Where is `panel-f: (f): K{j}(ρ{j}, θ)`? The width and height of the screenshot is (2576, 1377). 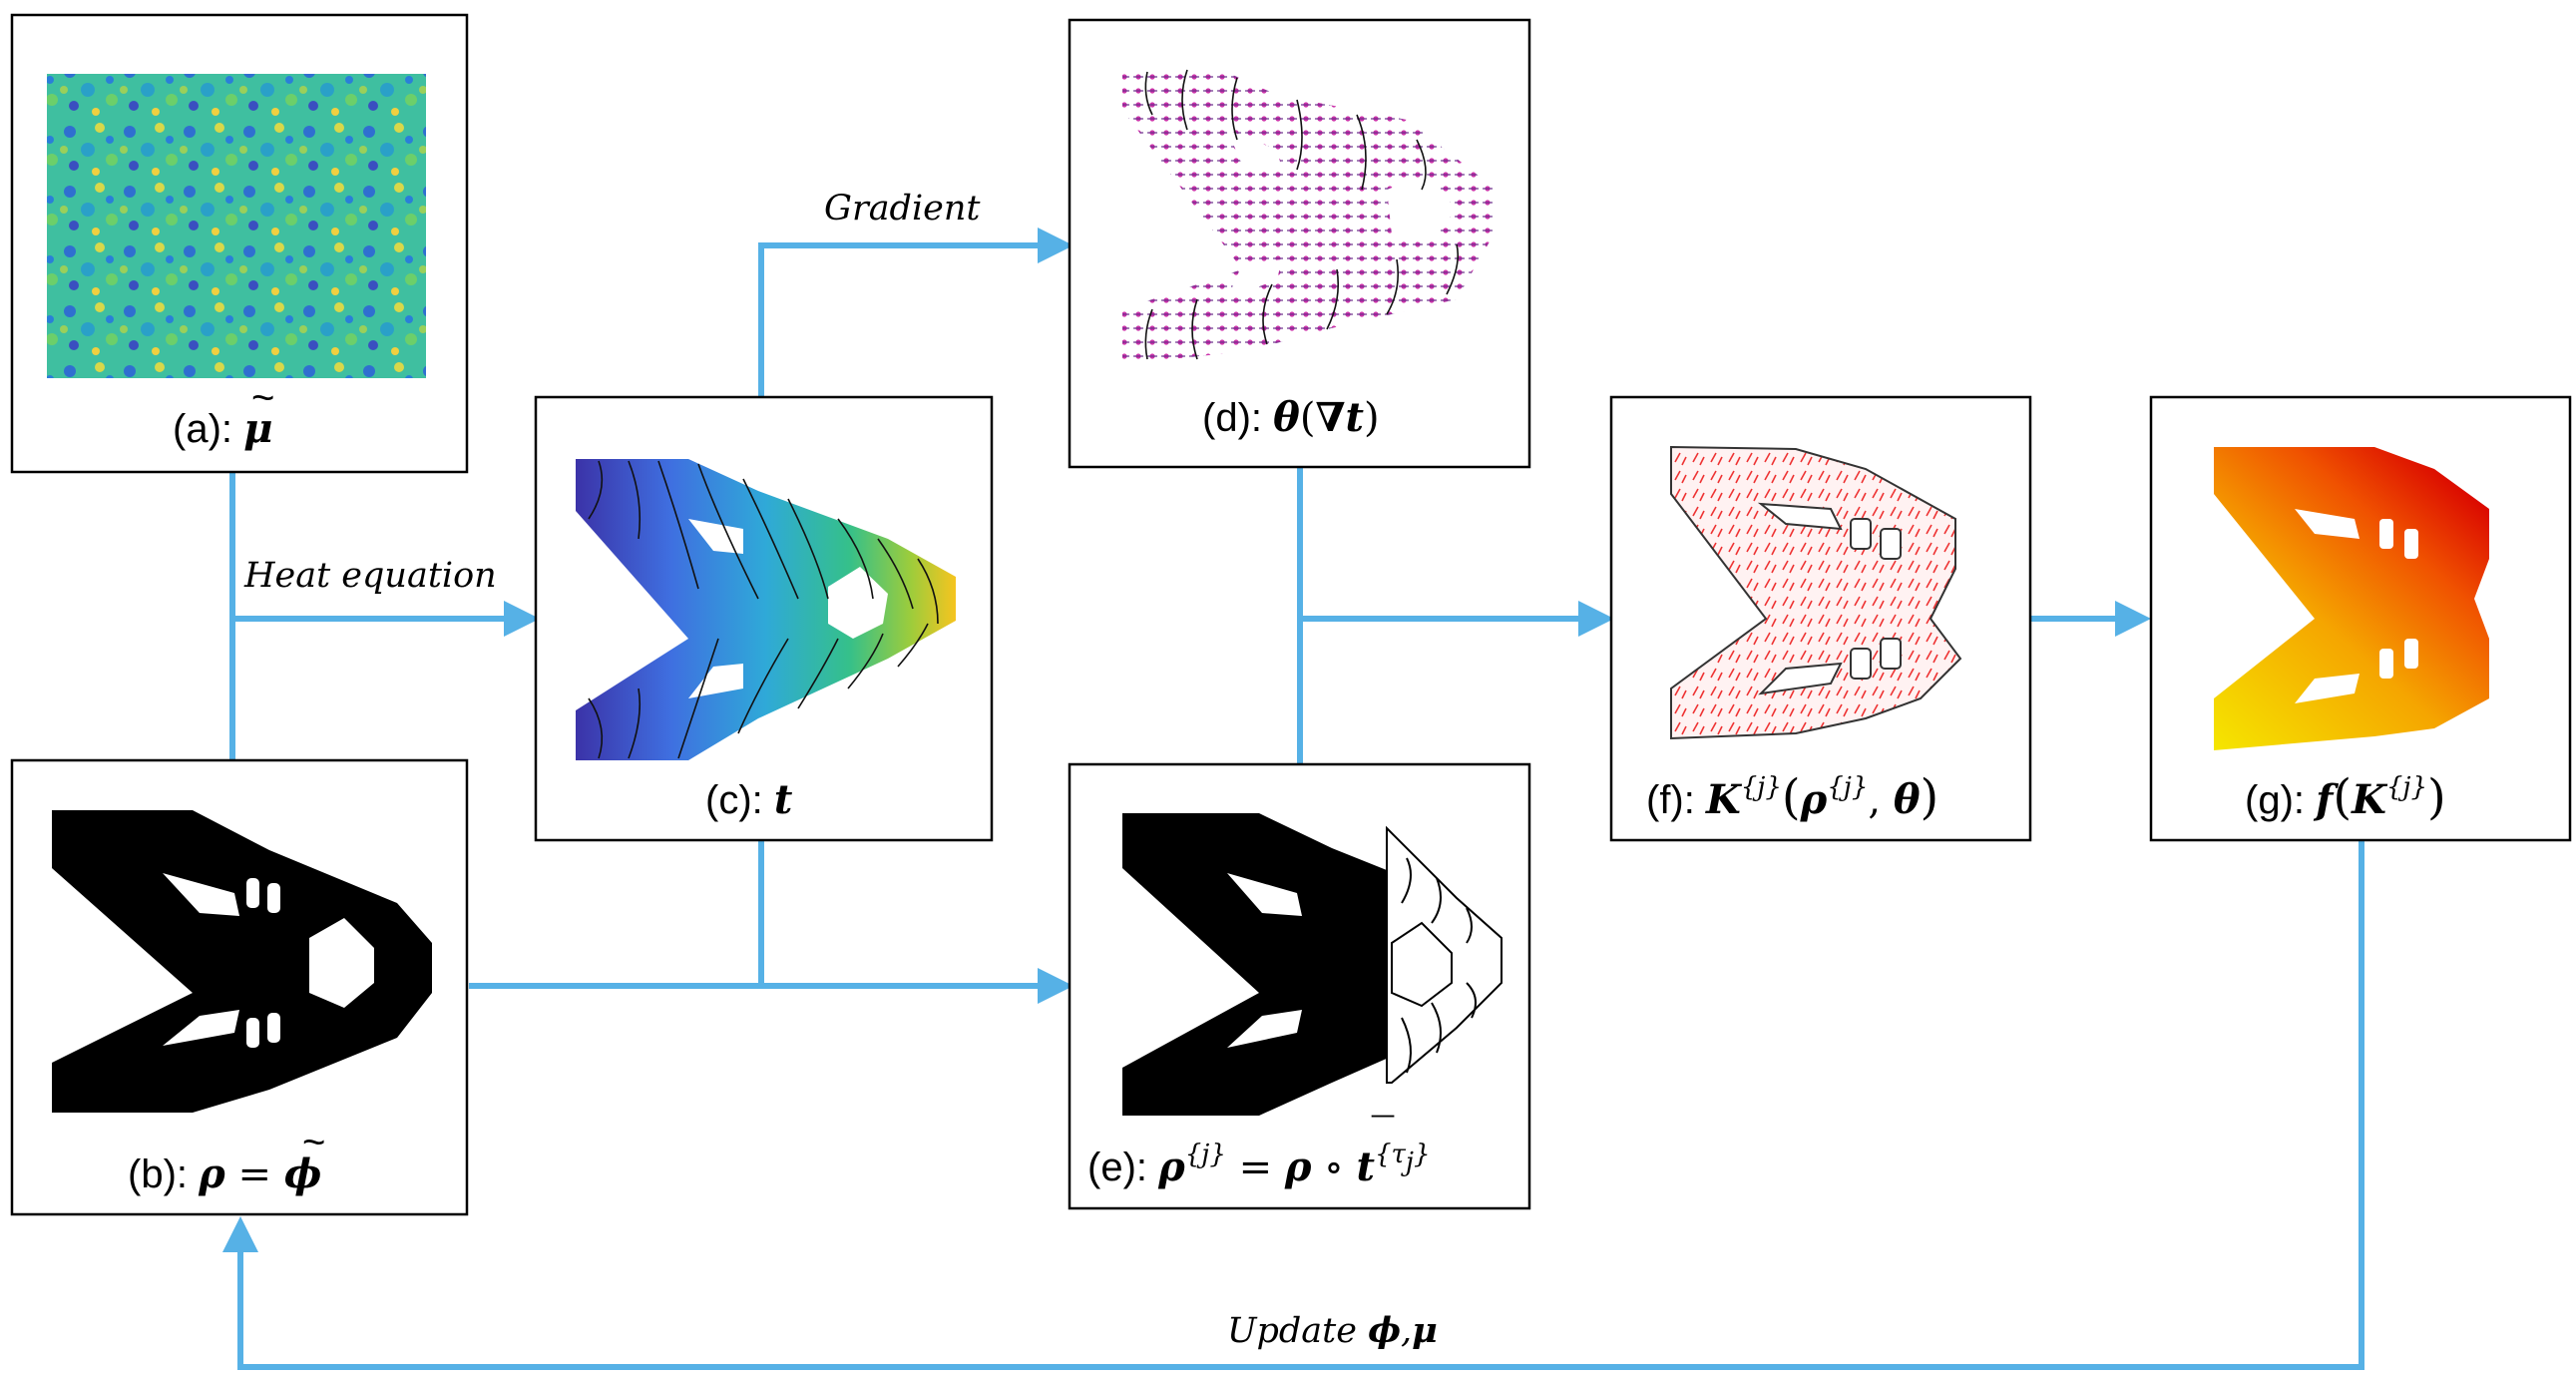
panel-f: (f): K{j}(ρ{j}, θ) is located at coordinates (1820, 618).